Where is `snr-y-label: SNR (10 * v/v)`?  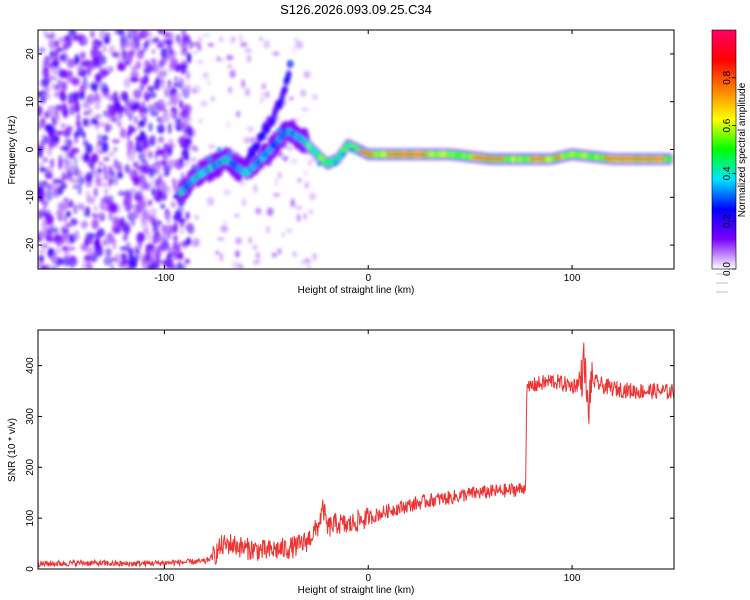
snr-y-label: SNR (10 * v/v) is located at coordinates (12, 450).